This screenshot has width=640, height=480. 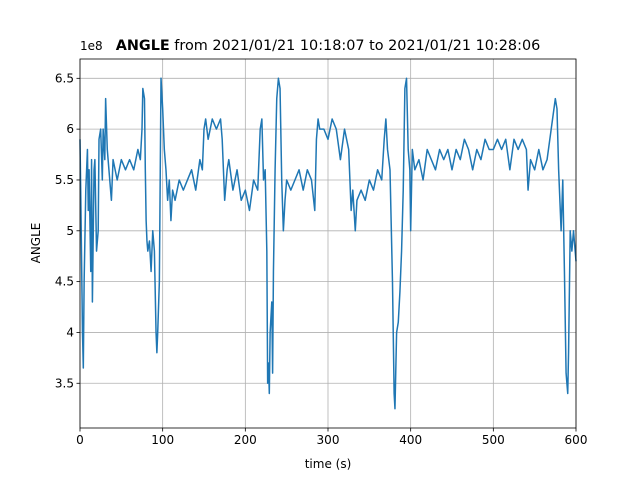 I want to click on y-offset-label: 1e8, so click(x=91, y=46).